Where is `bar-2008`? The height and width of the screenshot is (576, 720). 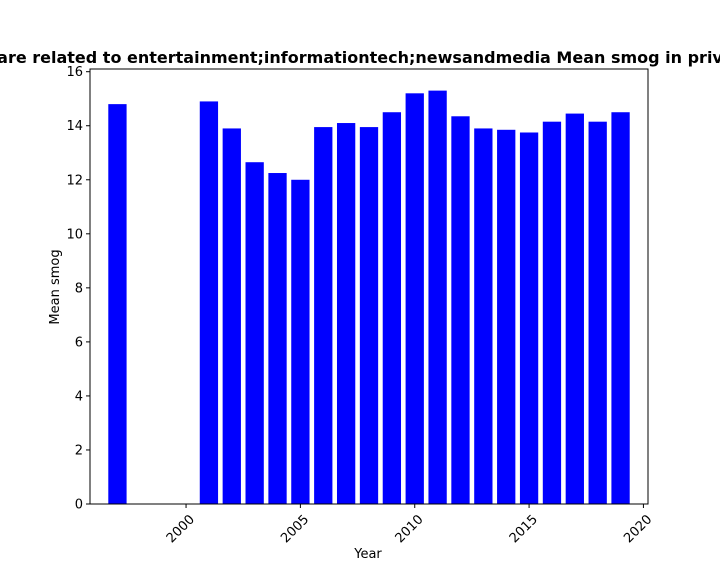
bar-2008 is located at coordinates (369, 316).